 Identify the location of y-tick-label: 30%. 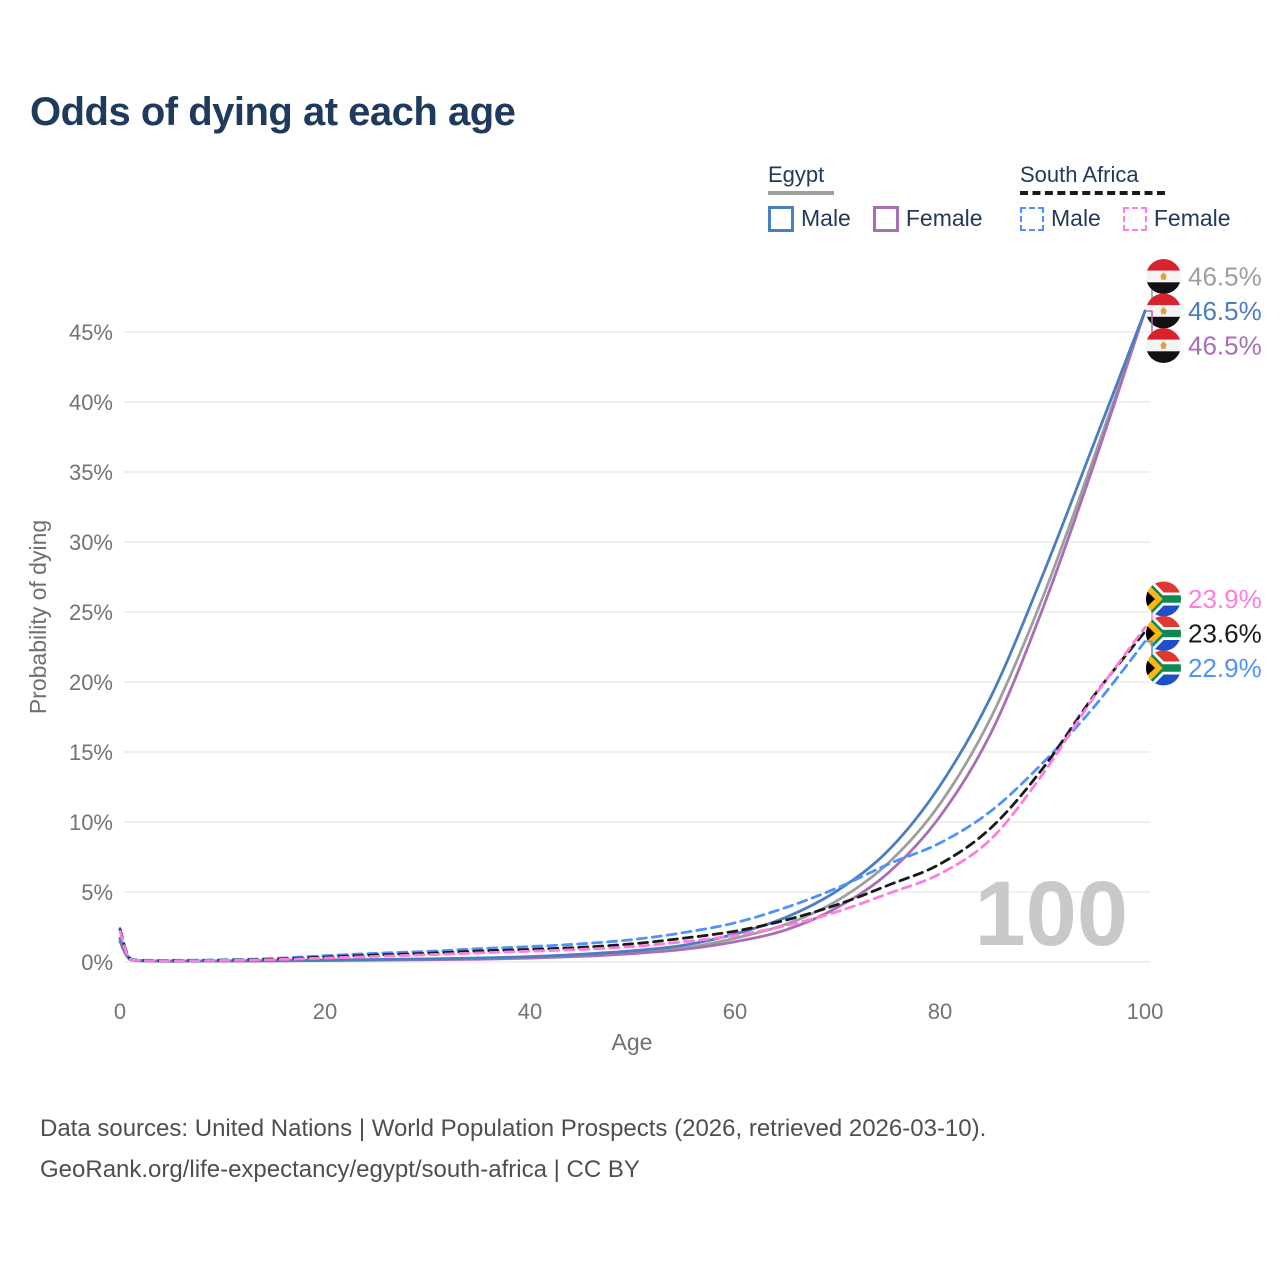
(91, 542).